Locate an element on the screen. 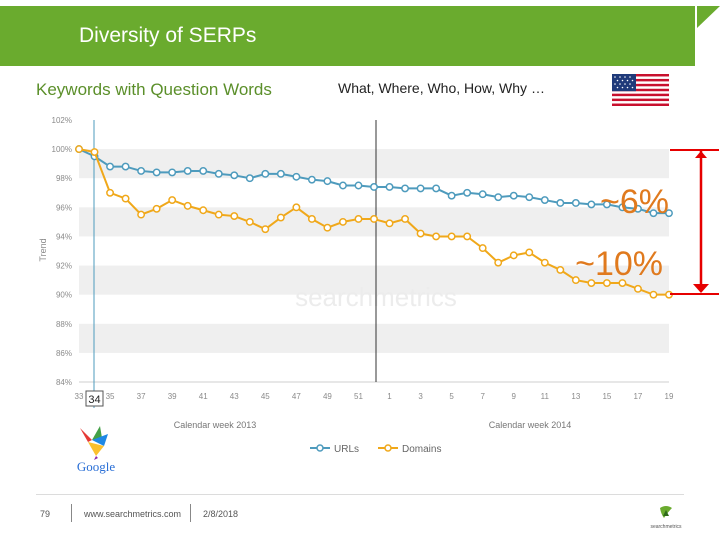 The image size is (720, 540). x-tick-label: 15 is located at coordinates (606, 396).